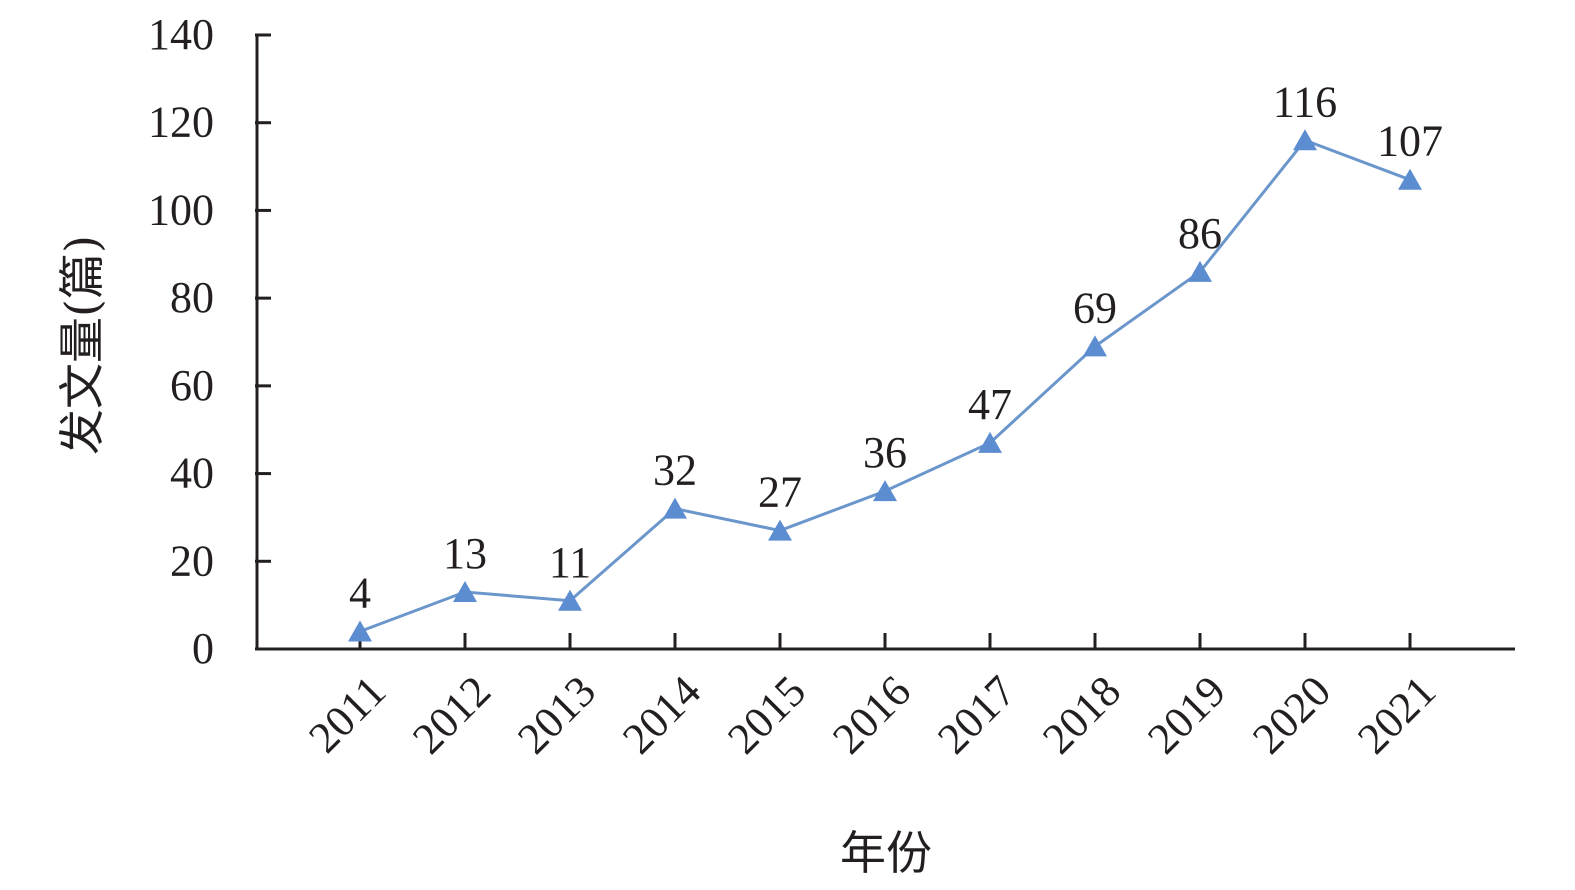 The height and width of the screenshot is (890, 1575). I want to click on y-tick-label: 80, so click(192, 297).